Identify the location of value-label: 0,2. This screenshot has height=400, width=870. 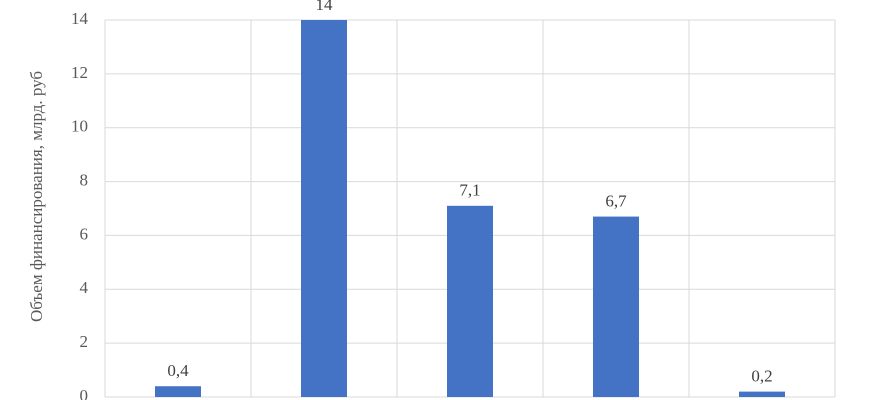
(761, 376).